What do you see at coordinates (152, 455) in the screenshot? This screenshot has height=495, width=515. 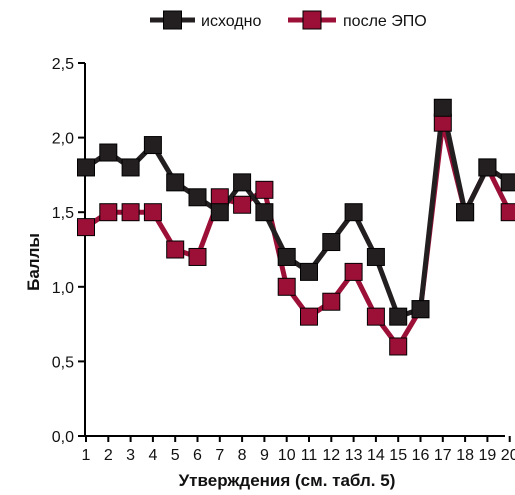 I see `x-tick-label: 4` at bounding box center [152, 455].